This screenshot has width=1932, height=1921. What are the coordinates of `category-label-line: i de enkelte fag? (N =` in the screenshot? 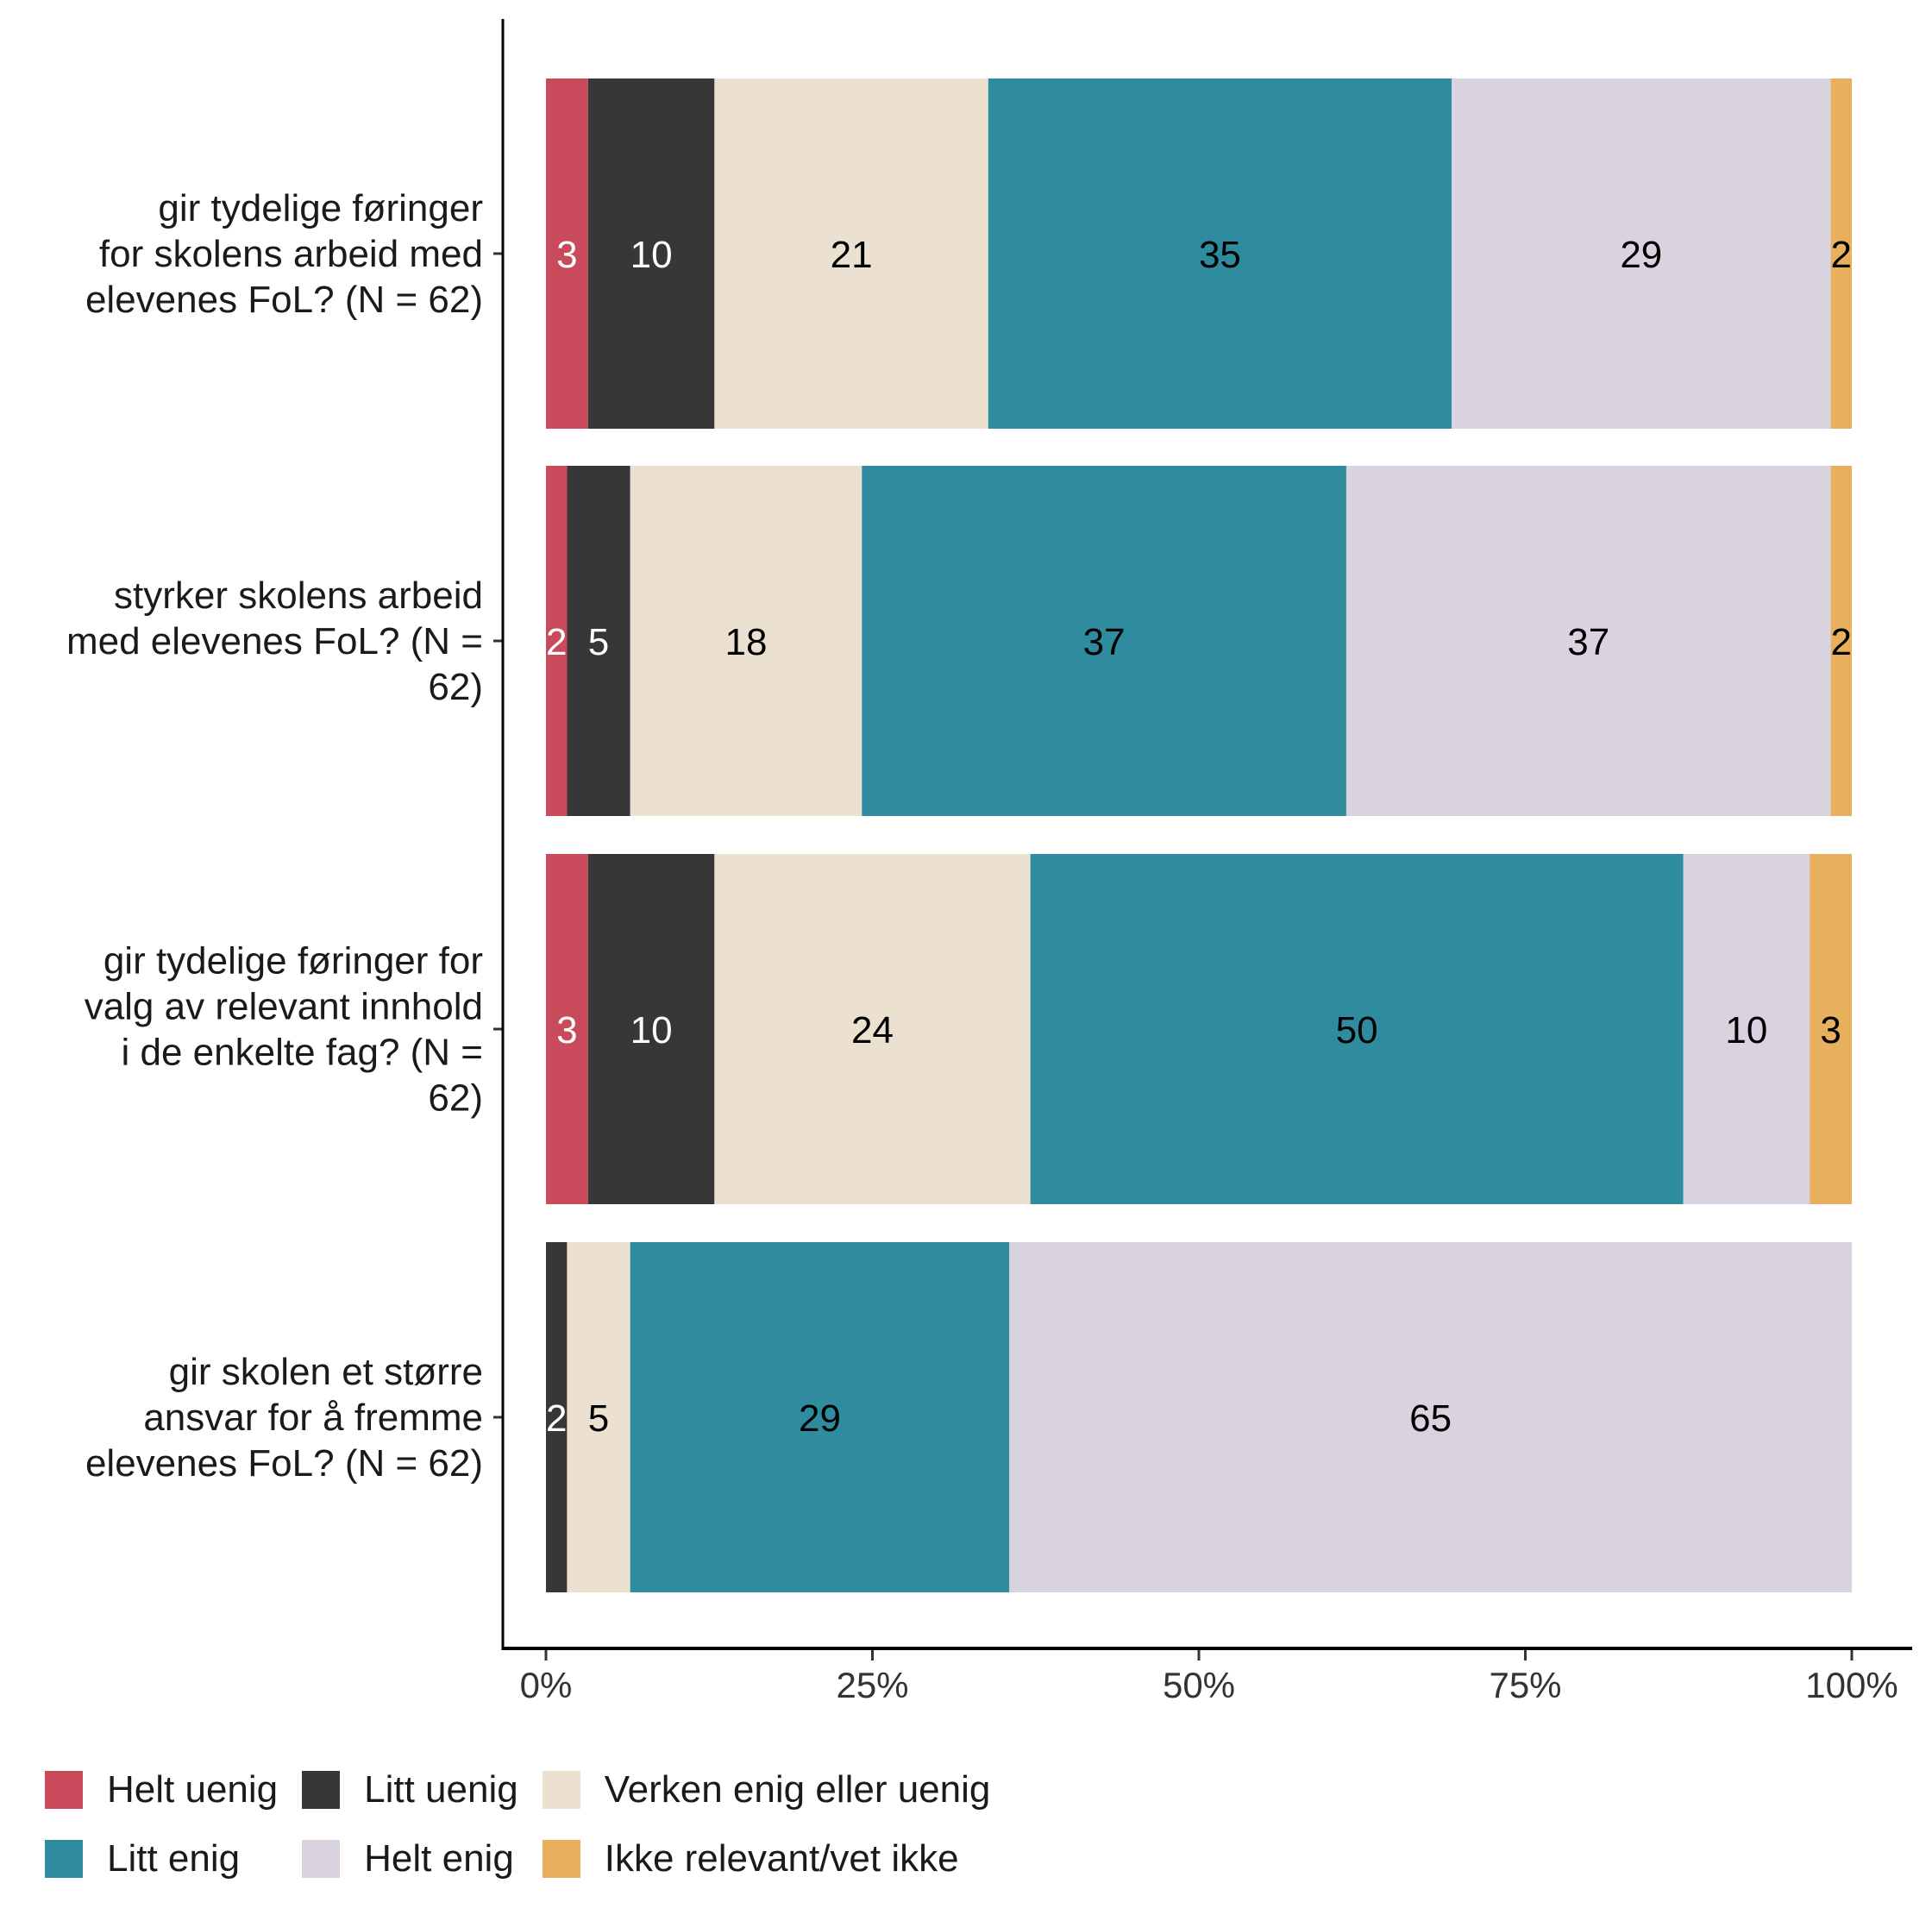 It's located at (303, 1053).